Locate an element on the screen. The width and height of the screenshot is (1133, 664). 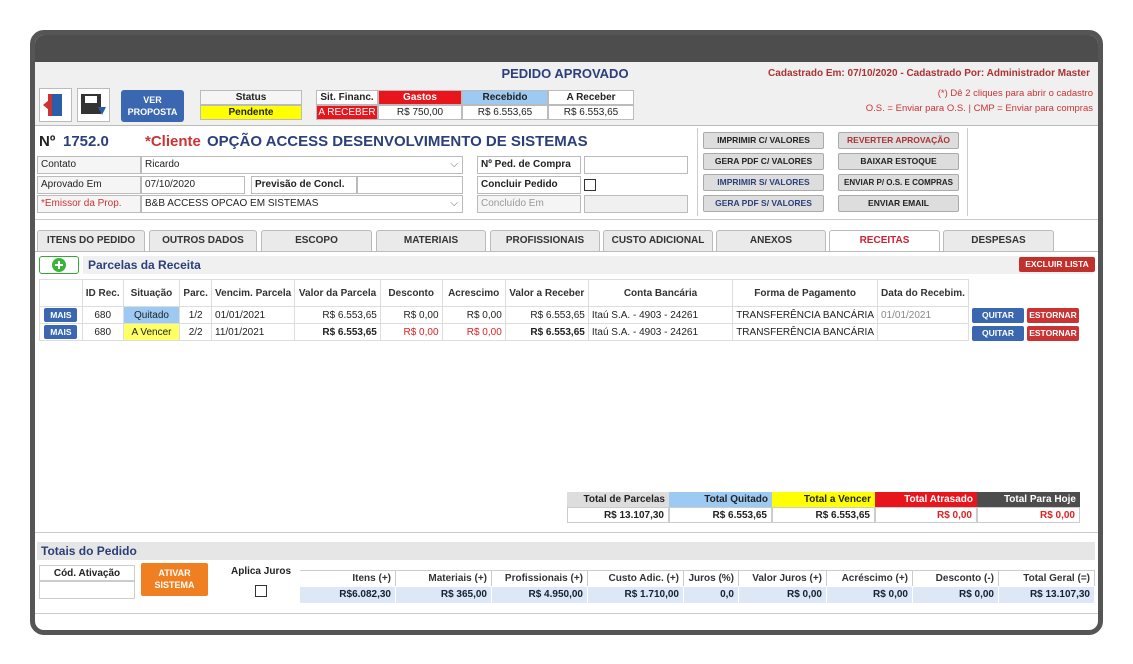
grand-total-label: Total Geral (=) is located at coordinates (1047, 578).